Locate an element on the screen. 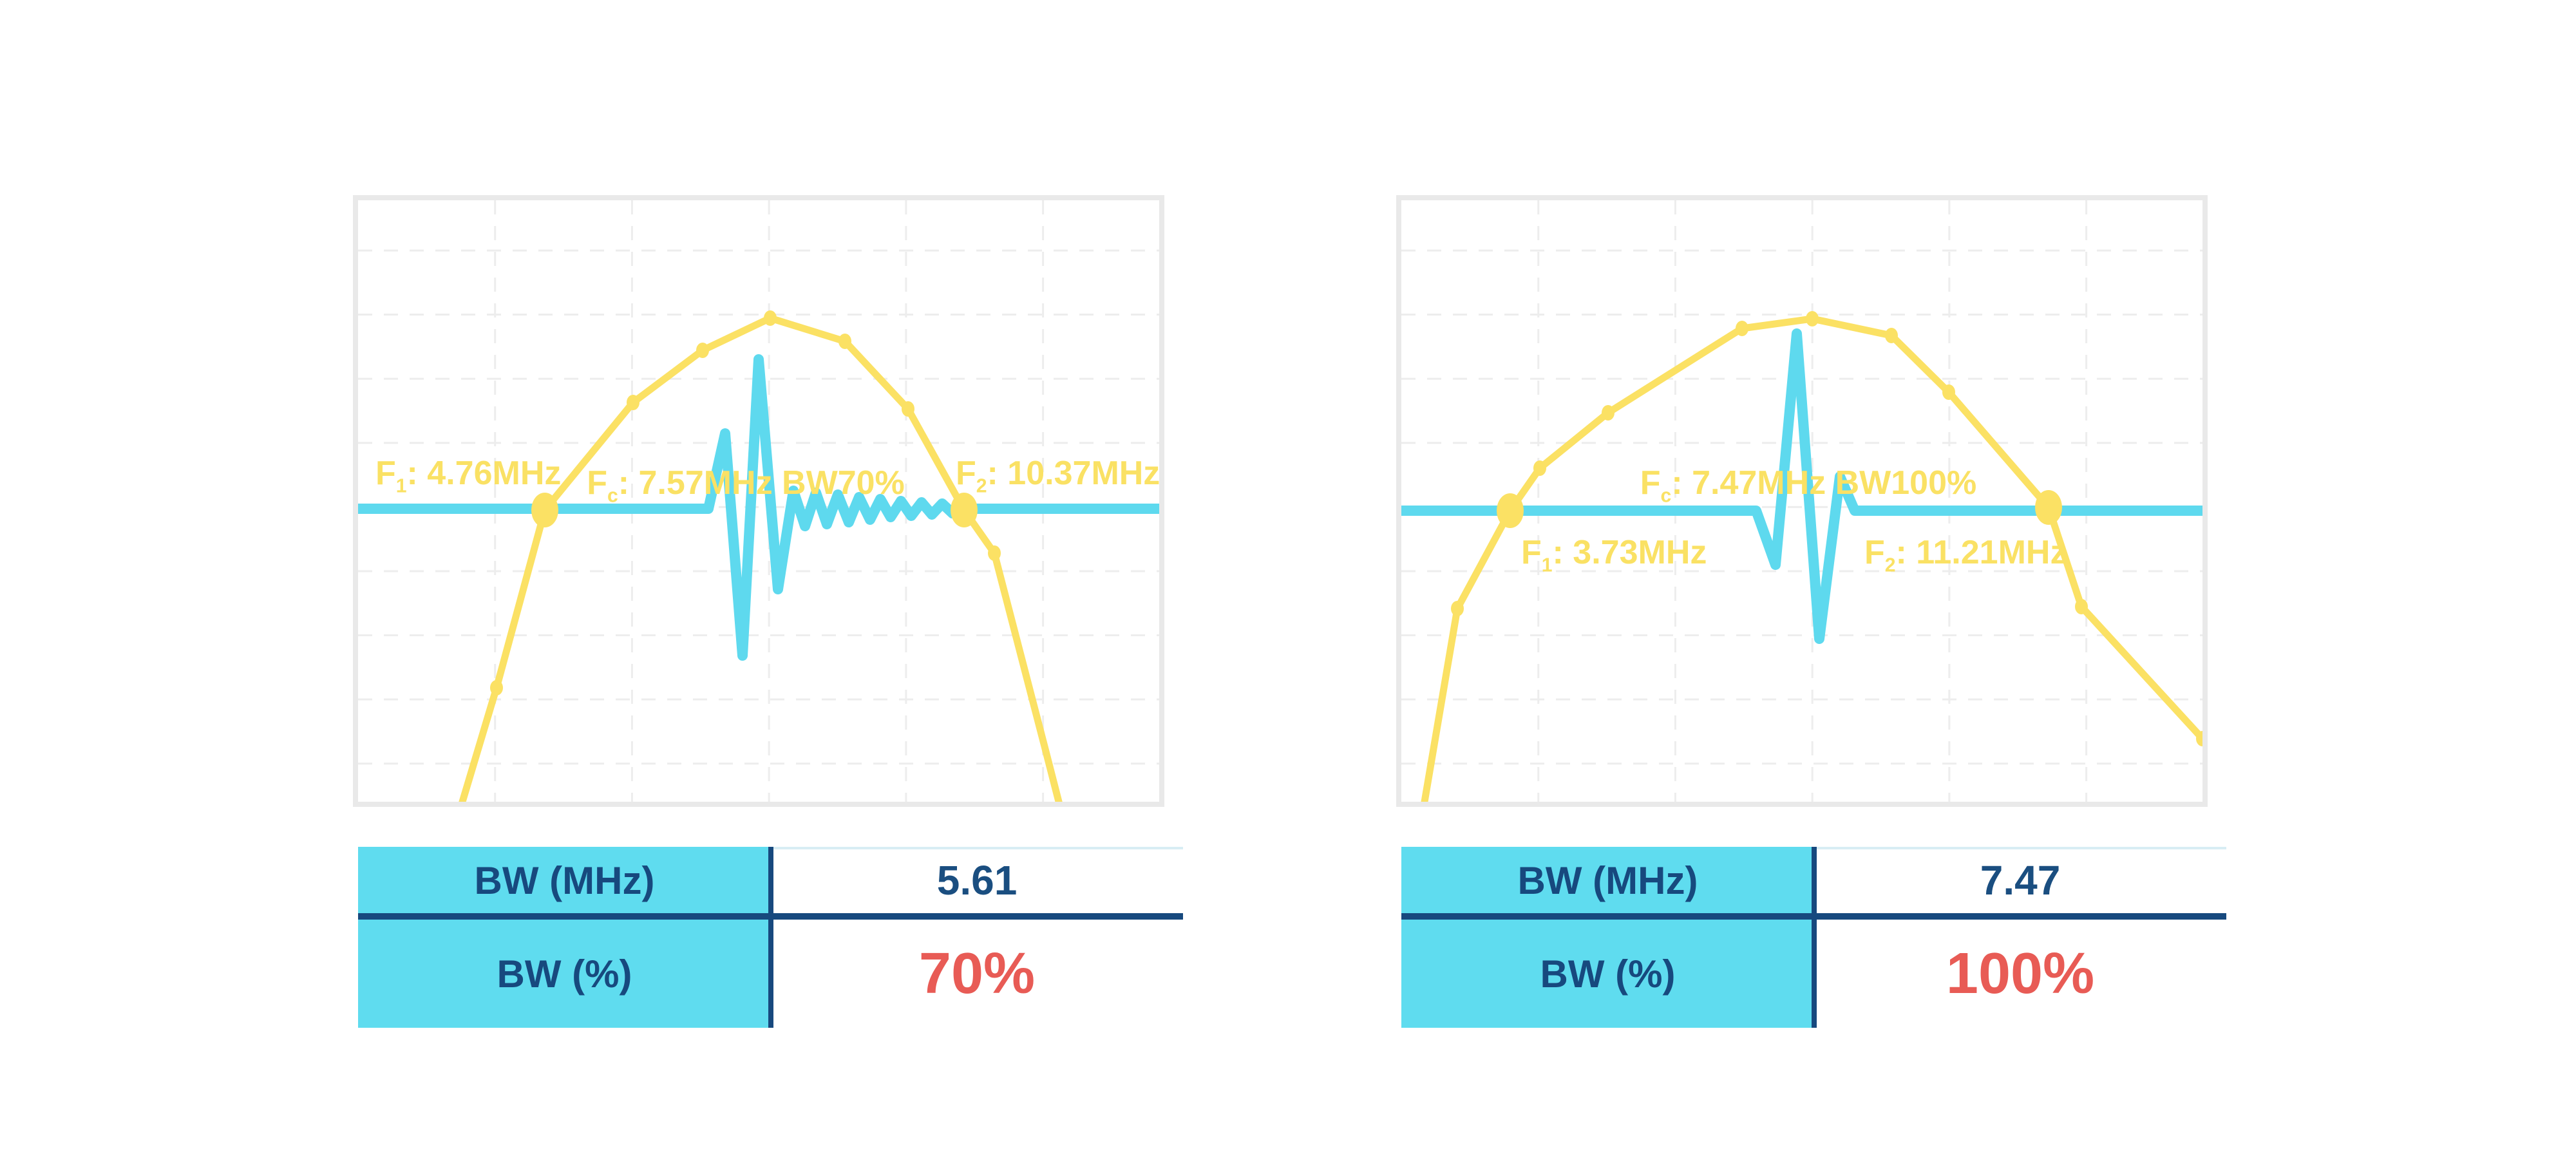  left-bw-mhz-label: BW (MHz) is located at coordinates (564, 880).